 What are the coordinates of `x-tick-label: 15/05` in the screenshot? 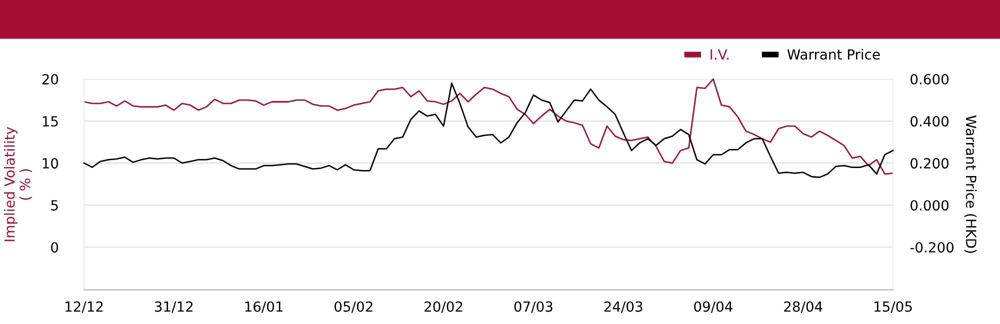 It's located at (893, 307).